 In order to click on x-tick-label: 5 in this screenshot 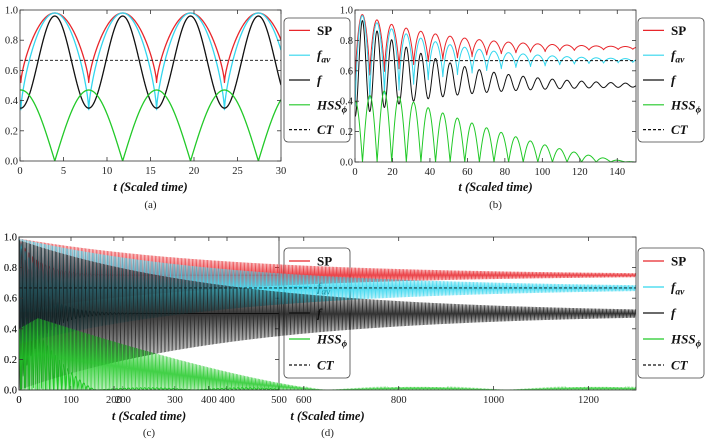, I will do `click(63, 171)`.